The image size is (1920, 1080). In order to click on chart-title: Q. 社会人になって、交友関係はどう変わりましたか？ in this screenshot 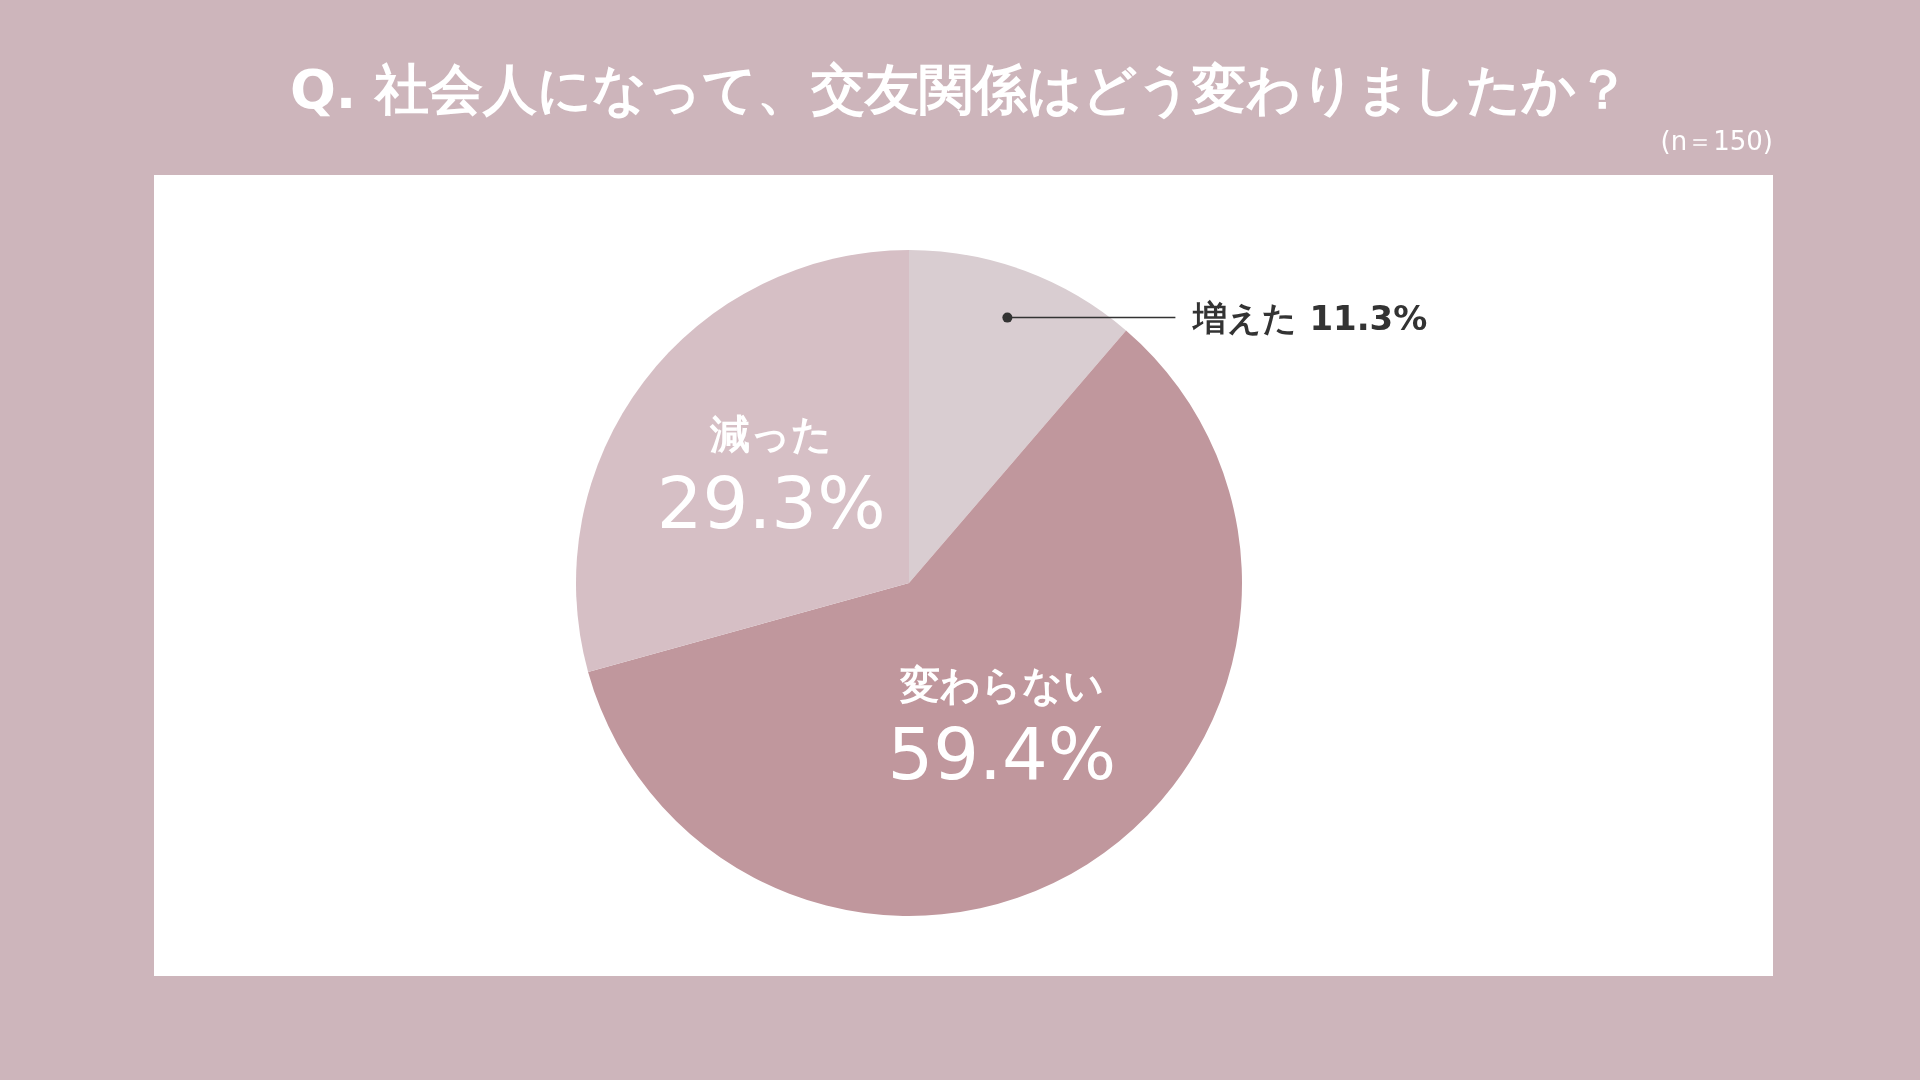, I will do `click(960, 89)`.